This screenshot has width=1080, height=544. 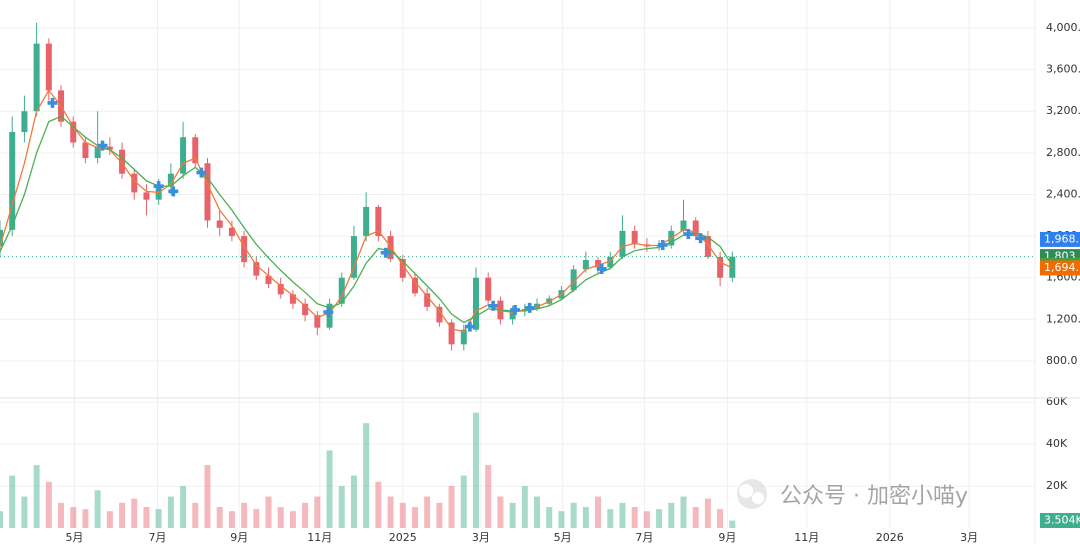 What do you see at coordinates (1063, 27) in the screenshot?
I see `y-tick-label: 4,000.0` at bounding box center [1063, 27].